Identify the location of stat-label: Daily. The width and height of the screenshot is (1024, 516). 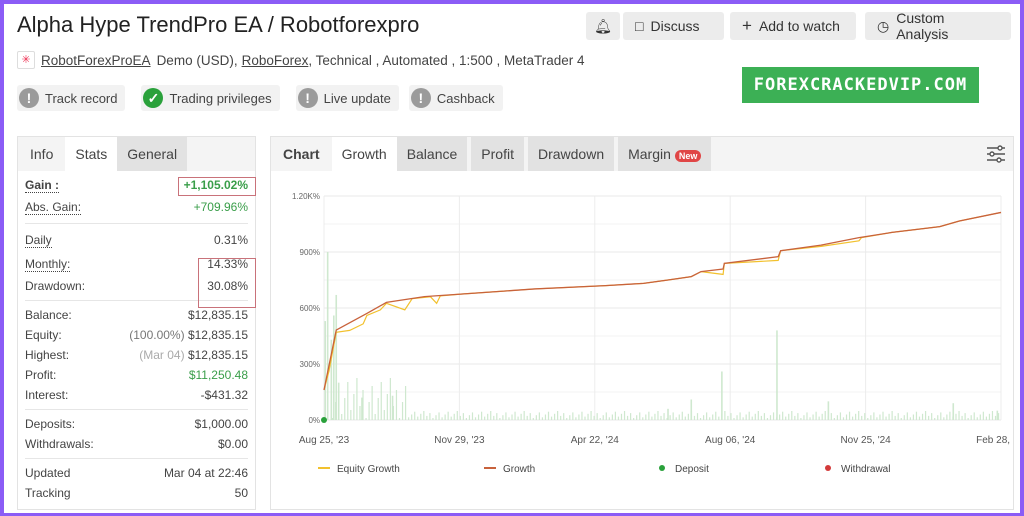
(38, 240).